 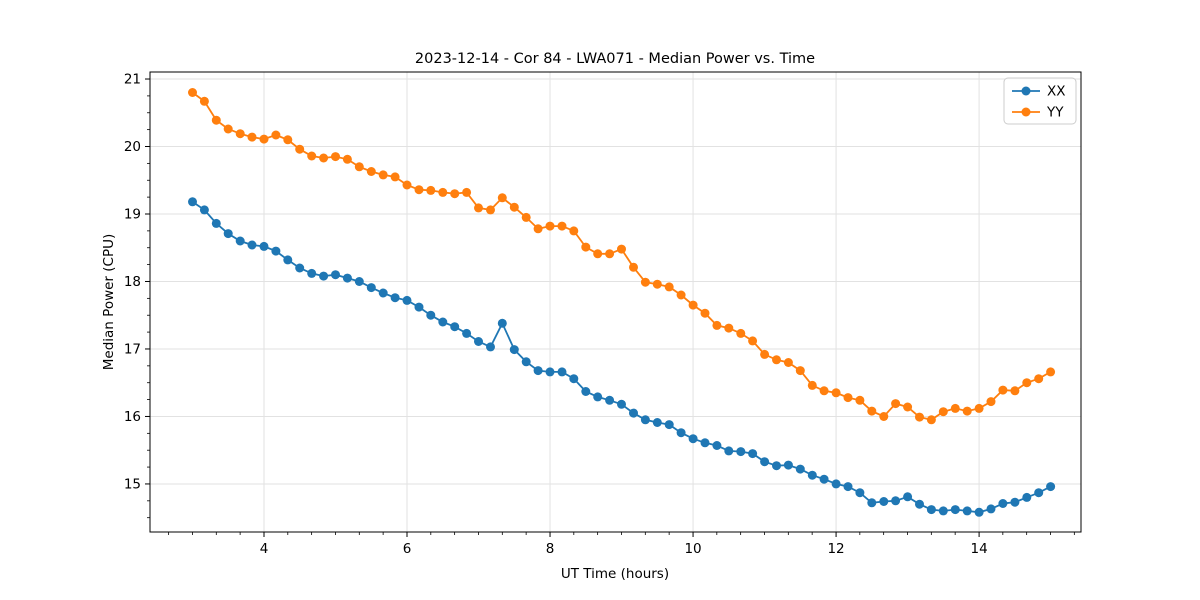 What do you see at coordinates (692, 549) in the screenshot?
I see `x-tick-label: 10` at bounding box center [692, 549].